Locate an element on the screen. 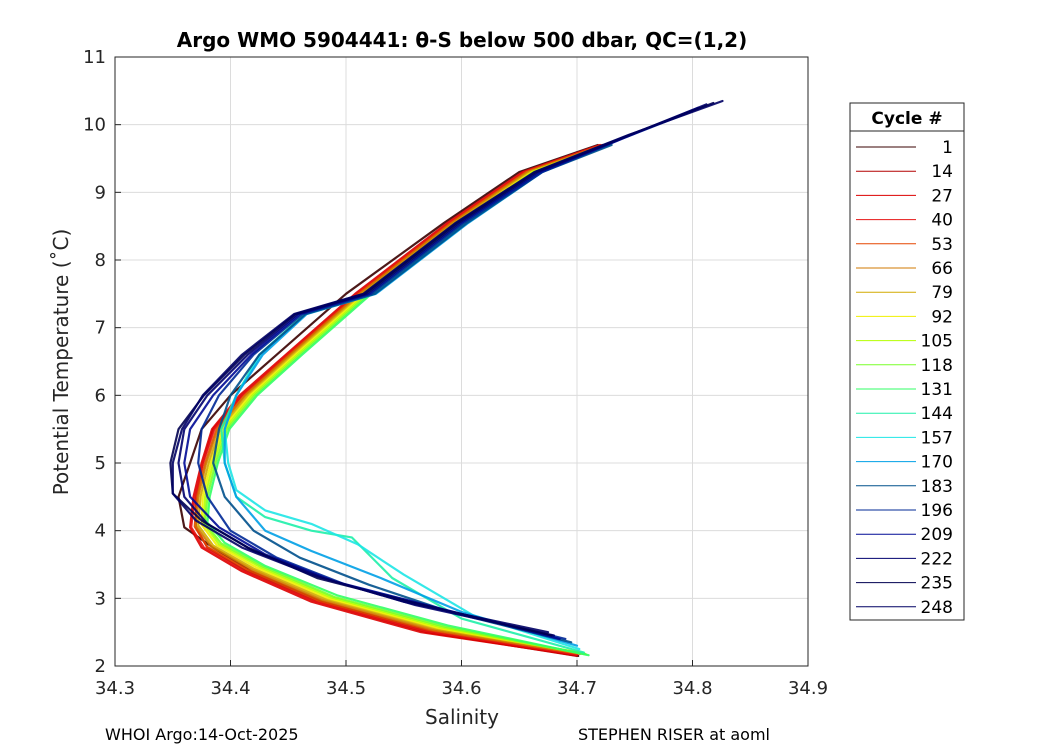  legend-label-131: 131 is located at coordinates (937, 390).